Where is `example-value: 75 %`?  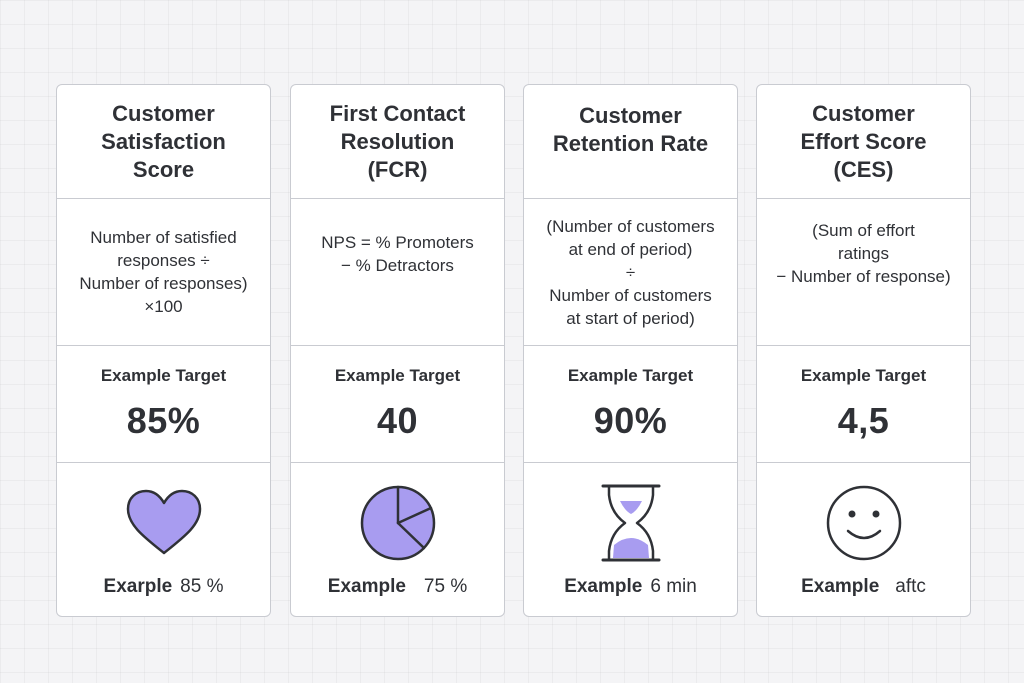 example-value: 75 % is located at coordinates (445, 586).